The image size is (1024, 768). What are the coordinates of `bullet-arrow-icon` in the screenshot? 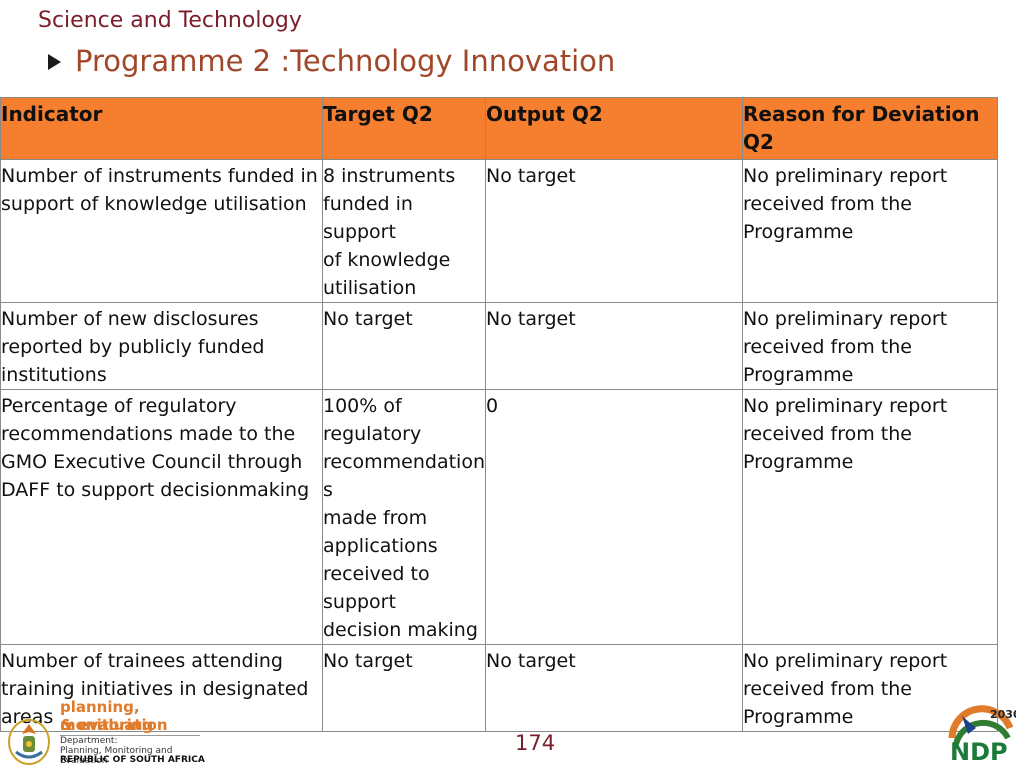 It's located at (54, 62).